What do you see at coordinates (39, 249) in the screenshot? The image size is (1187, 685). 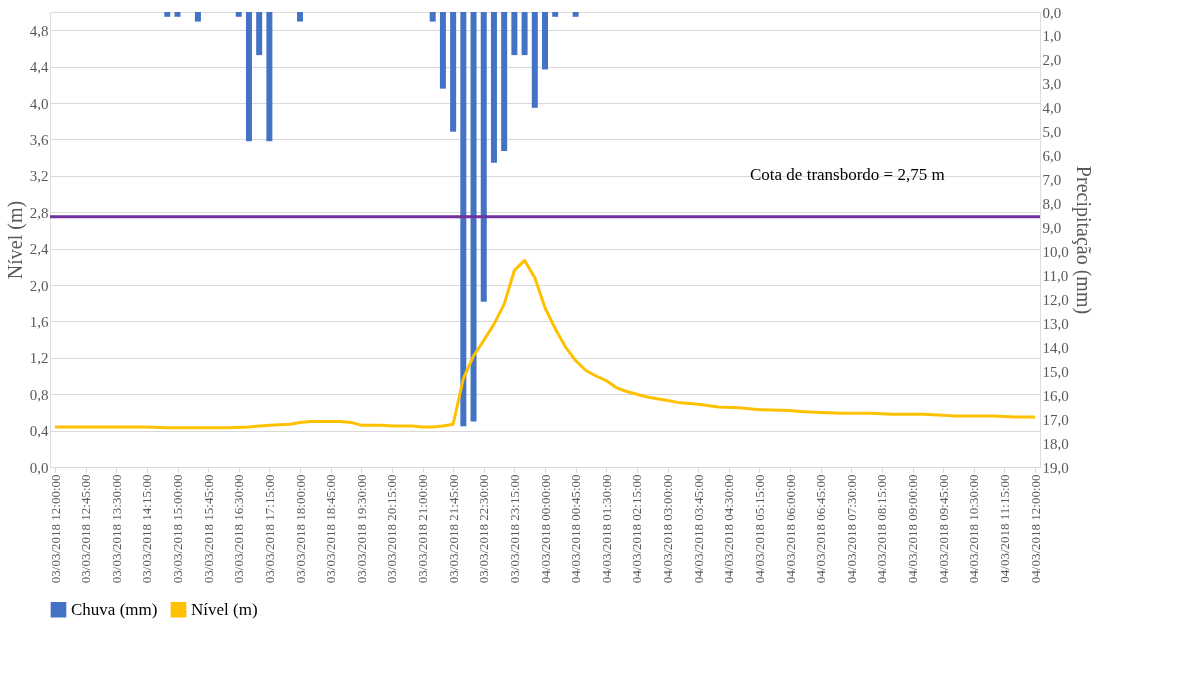 I see `y-tick-label: 2,4` at bounding box center [39, 249].